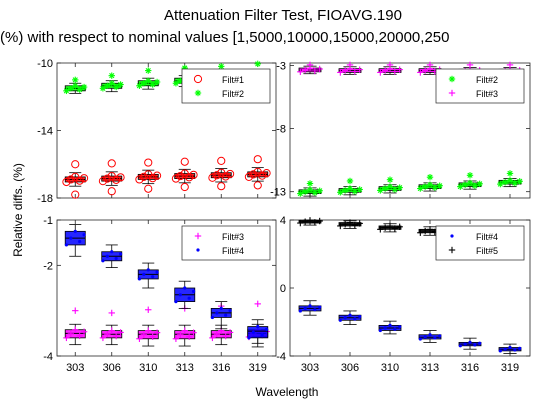 Image resolution: width=560 pixels, height=420 pixels. What do you see at coordinates (390, 368) in the screenshot?
I see `x-tick-label: 310` at bounding box center [390, 368].